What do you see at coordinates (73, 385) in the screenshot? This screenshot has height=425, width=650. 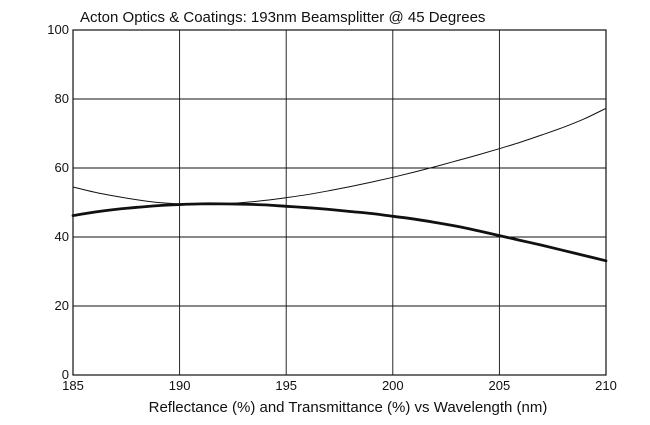 I see `x-tick-label: 185` at bounding box center [73, 385].